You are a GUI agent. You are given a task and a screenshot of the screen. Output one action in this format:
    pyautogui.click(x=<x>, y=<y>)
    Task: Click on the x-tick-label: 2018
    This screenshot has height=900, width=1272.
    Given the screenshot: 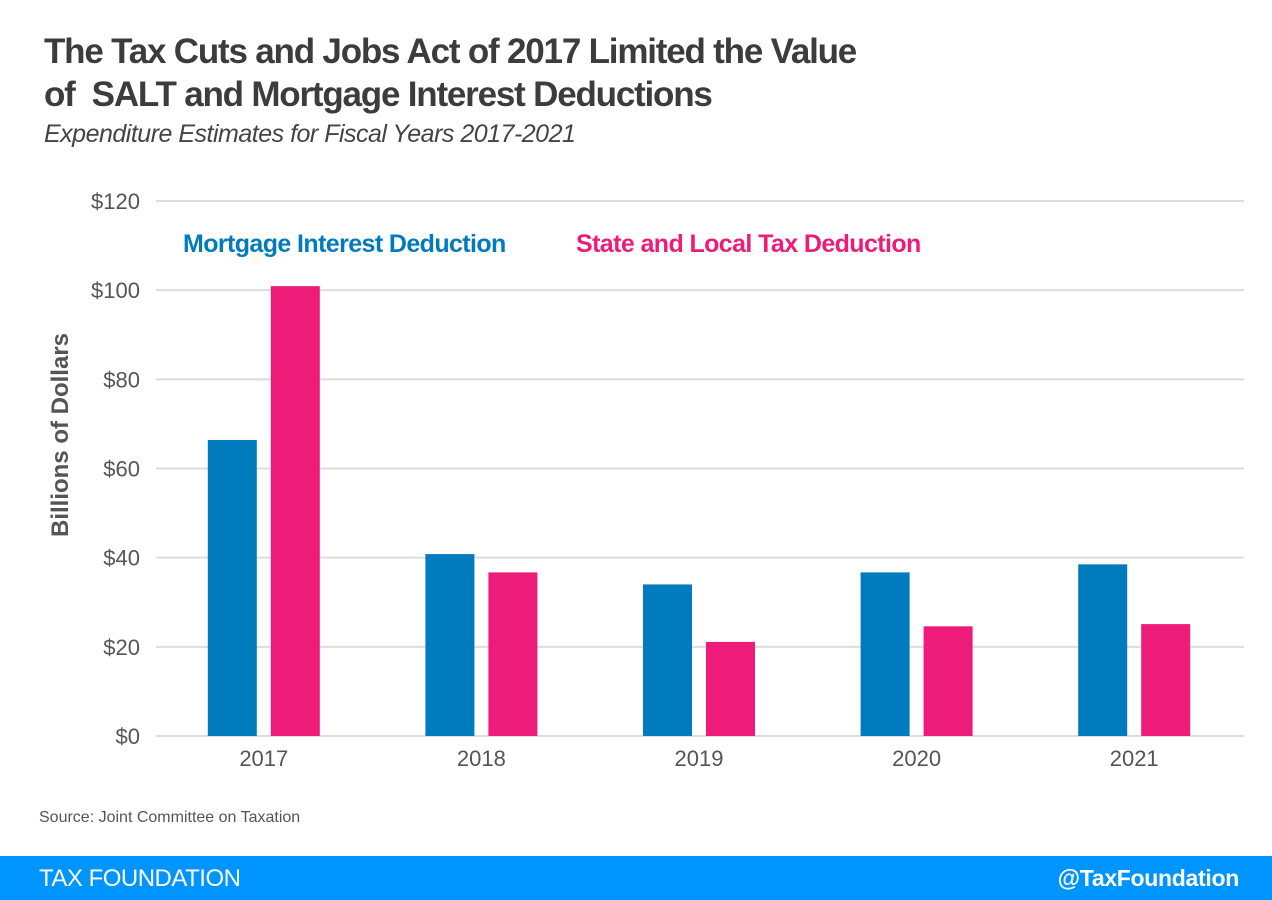 What is the action you would take?
    pyautogui.click(x=481, y=758)
    